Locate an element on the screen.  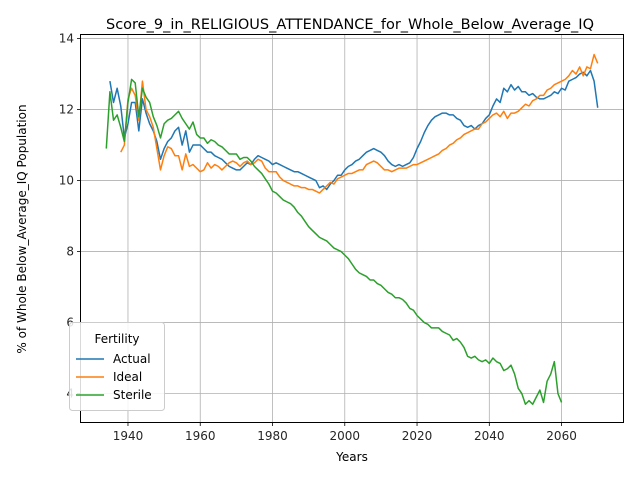
legend-label-sterile: Sterile is located at coordinates (132, 395).